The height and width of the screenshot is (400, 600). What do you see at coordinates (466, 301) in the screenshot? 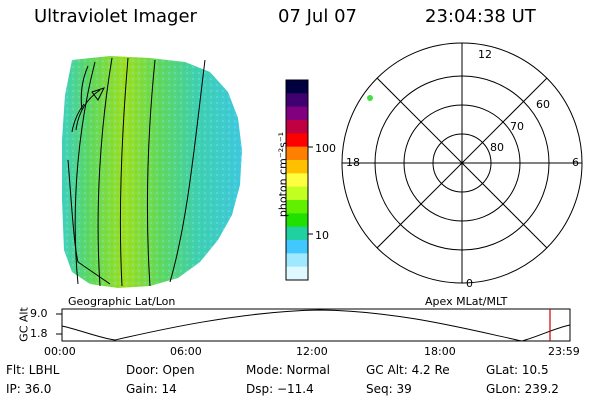
I see `polar-caption: Apex MLat/MLT` at bounding box center [466, 301].